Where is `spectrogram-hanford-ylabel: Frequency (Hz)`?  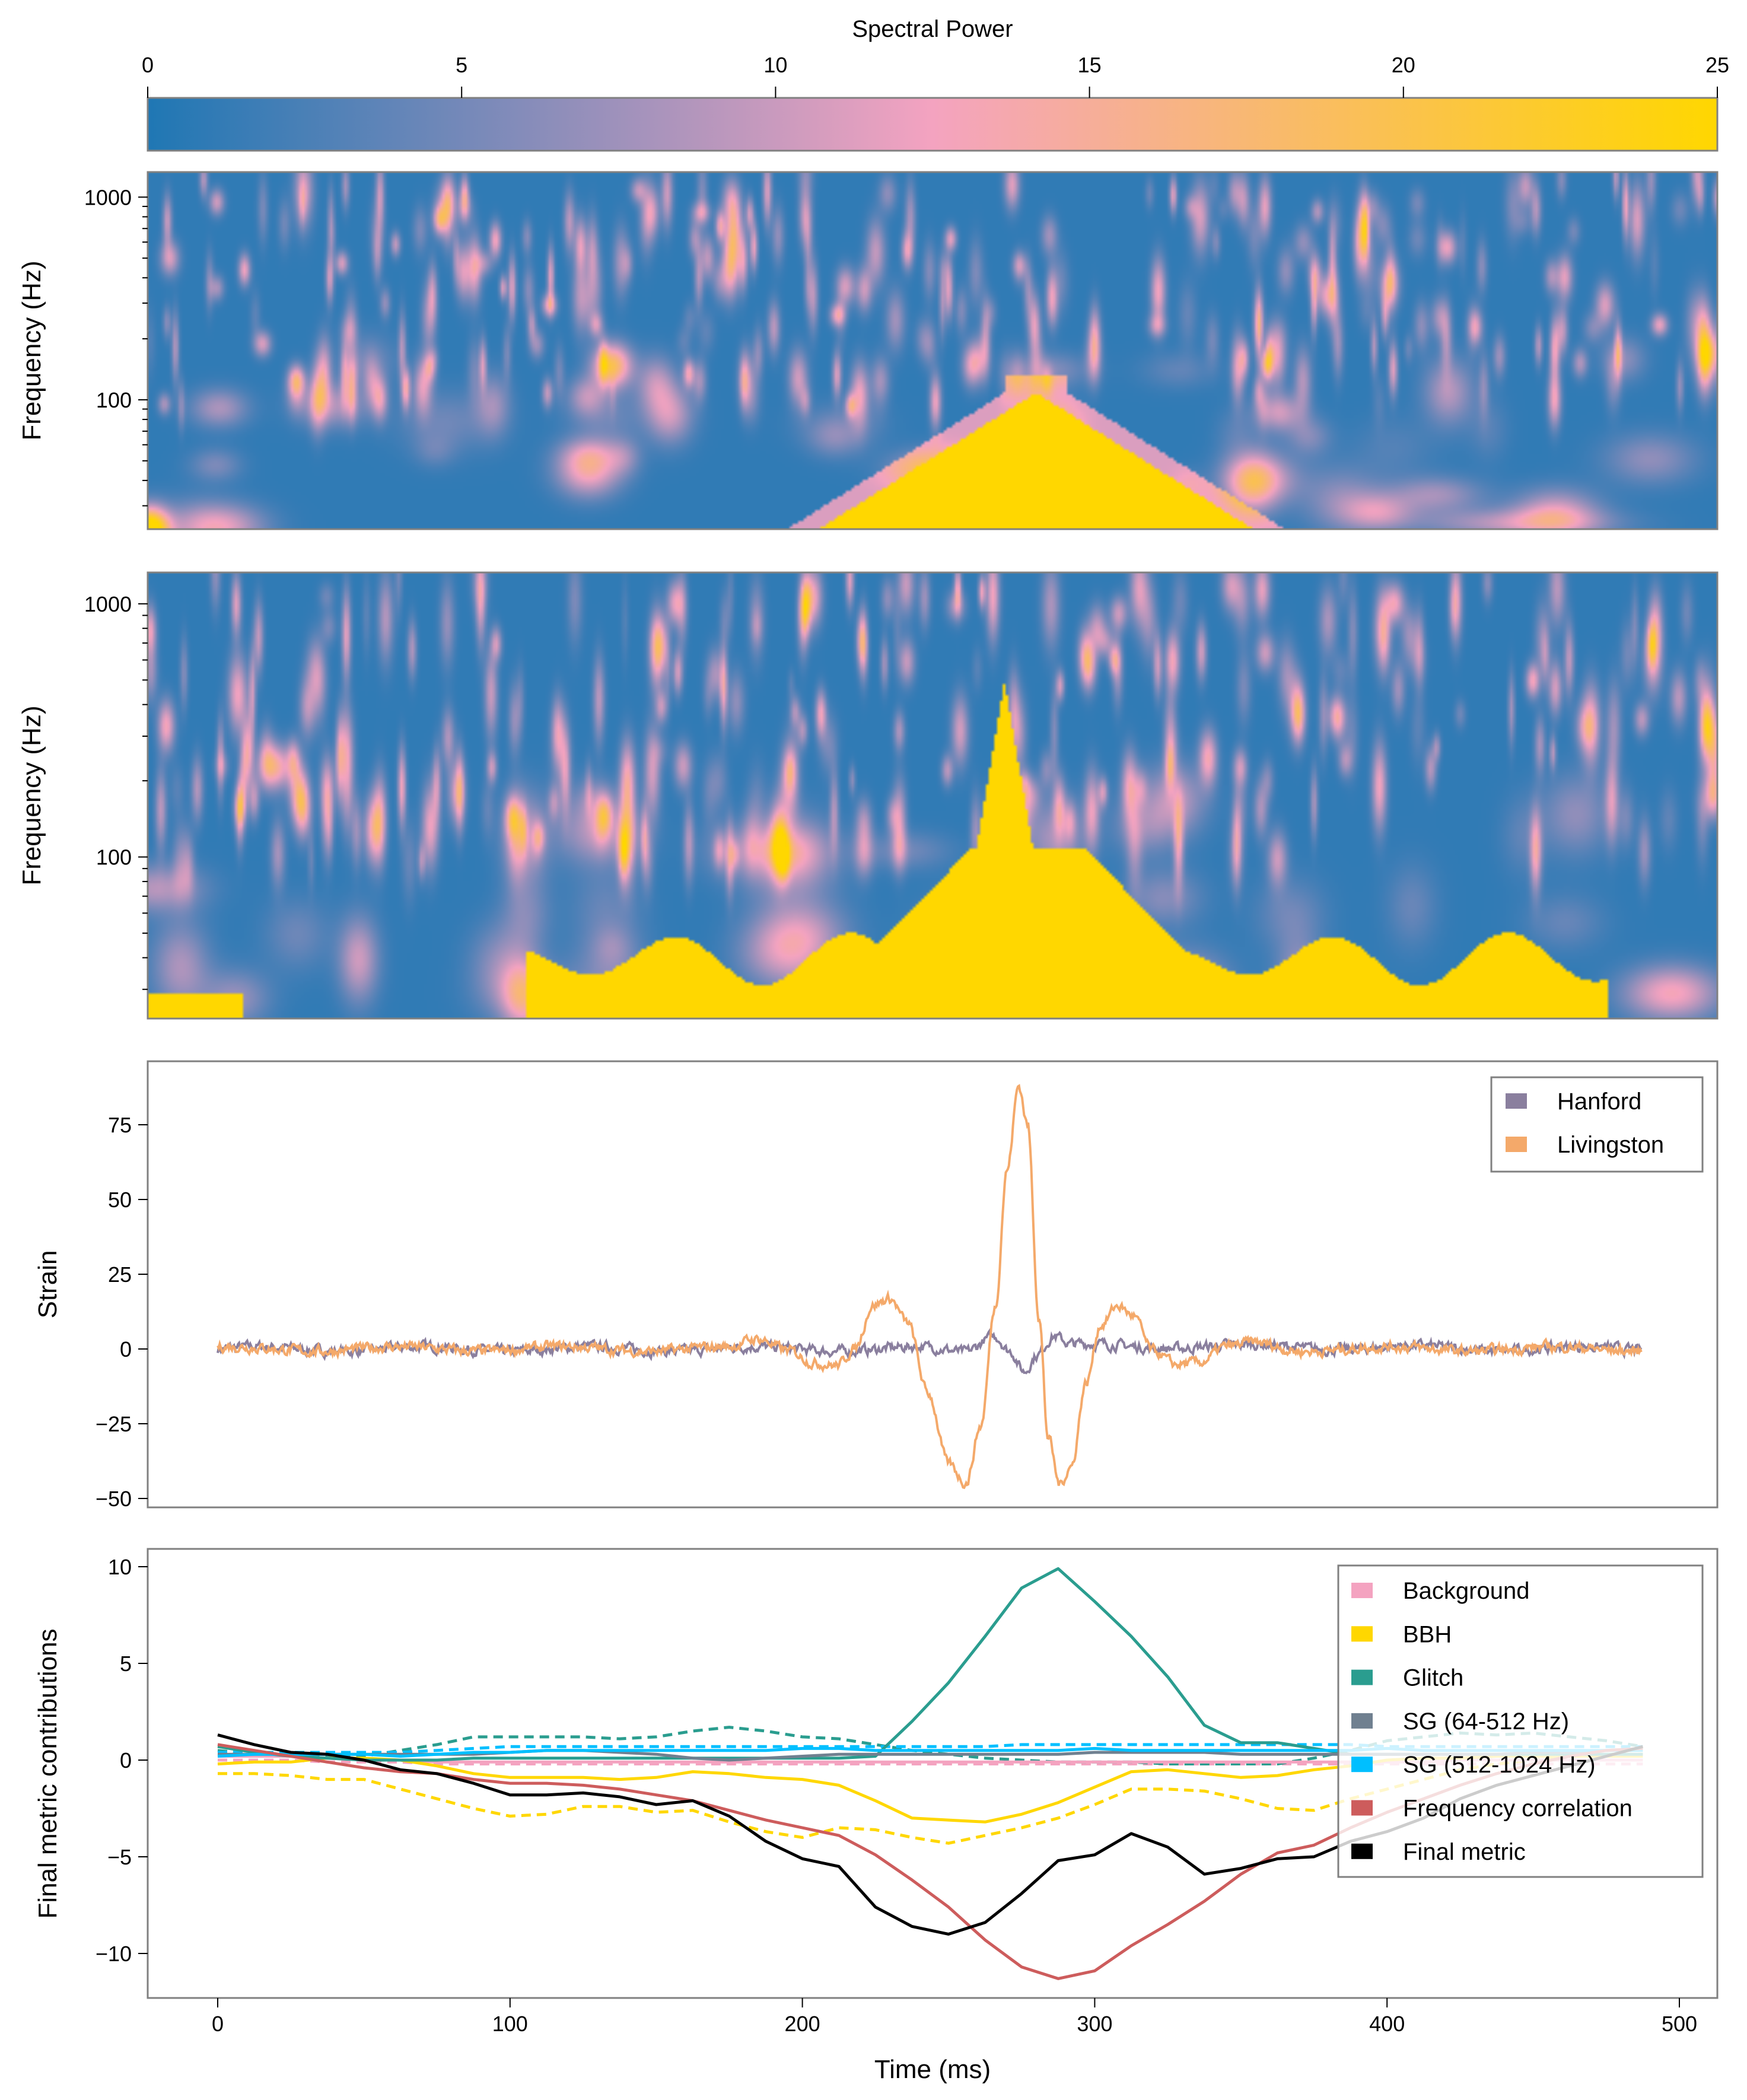
spectrogram-hanford-ylabel: Frequency (Hz) is located at coordinates (31, 350).